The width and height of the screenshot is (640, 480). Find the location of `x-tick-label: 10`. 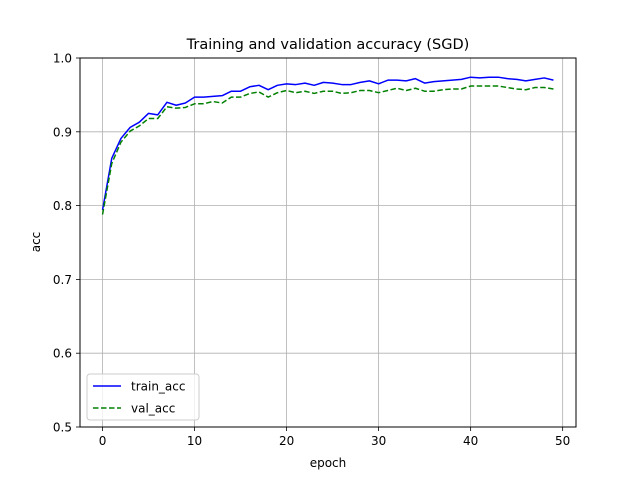

x-tick-label: 10 is located at coordinates (194, 441).